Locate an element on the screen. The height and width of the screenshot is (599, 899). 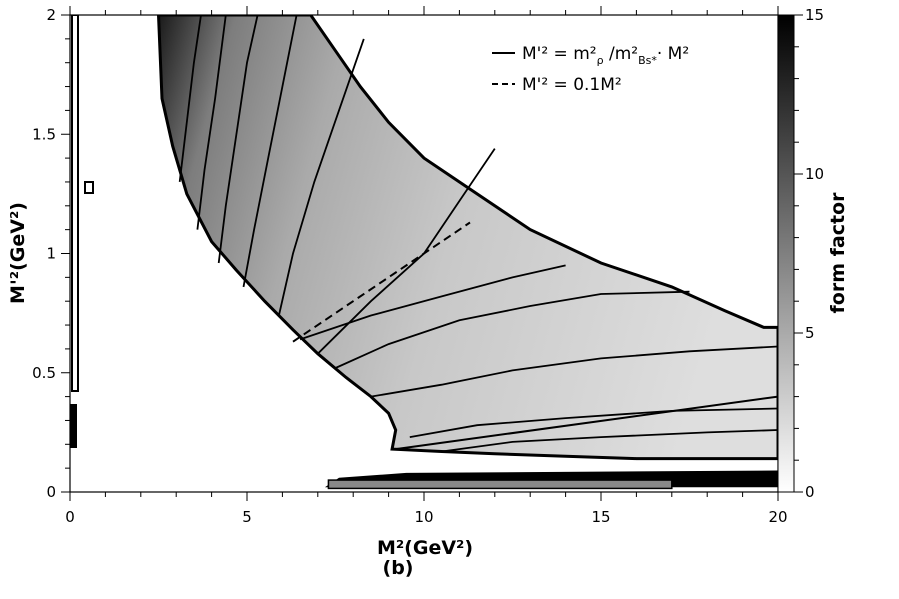
x-axis-title: M²(GeV²) is located at coordinates (425, 548).